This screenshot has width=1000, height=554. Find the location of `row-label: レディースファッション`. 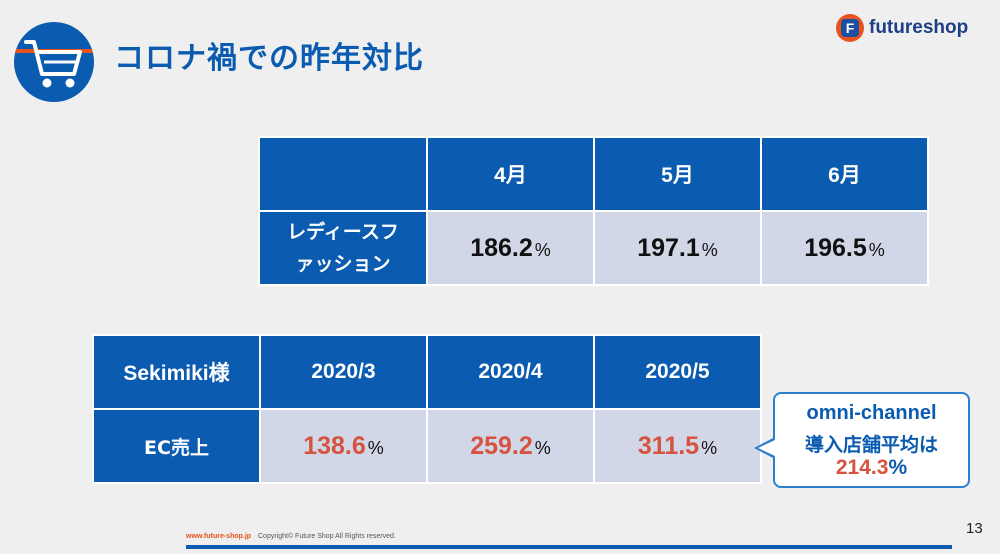

row-label: レディースファッション is located at coordinates (343, 248).